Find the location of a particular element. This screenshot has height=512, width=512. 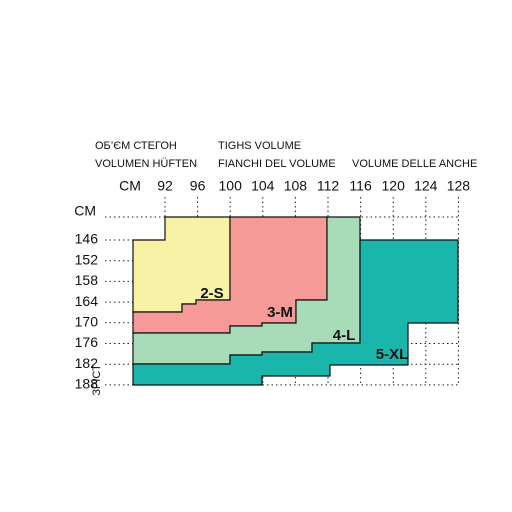

y-tick-label: 182 is located at coordinates (87, 363).